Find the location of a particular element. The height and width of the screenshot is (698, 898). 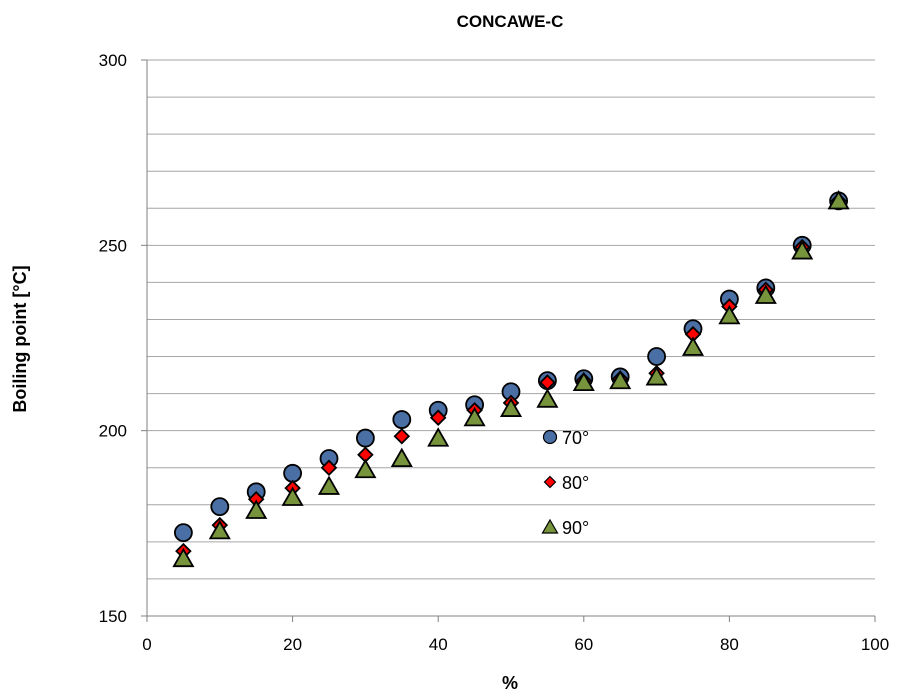

x-tick-label: 0 is located at coordinates (146, 644).